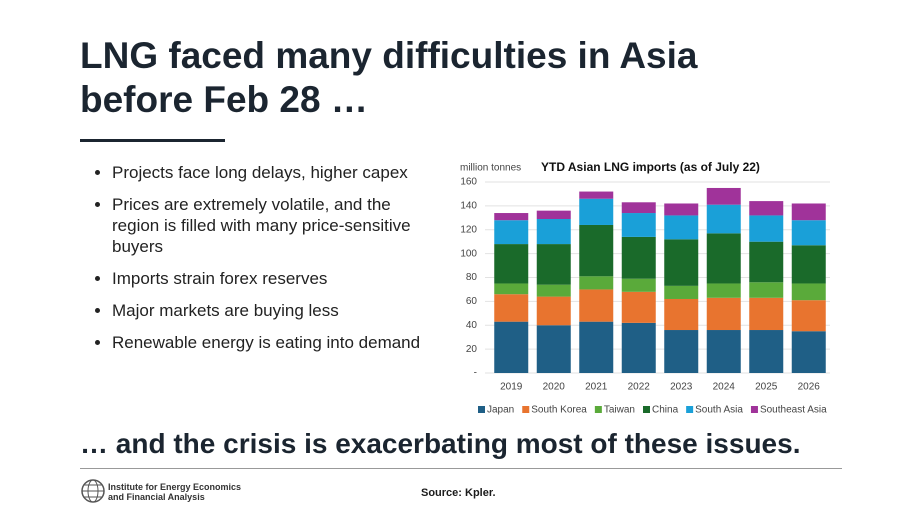 This screenshot has height=518, width=920. Describe the element at coordinates (276, 172) in the screenshot. I see `bullet: Projects face long delays, higher capex` at that location.